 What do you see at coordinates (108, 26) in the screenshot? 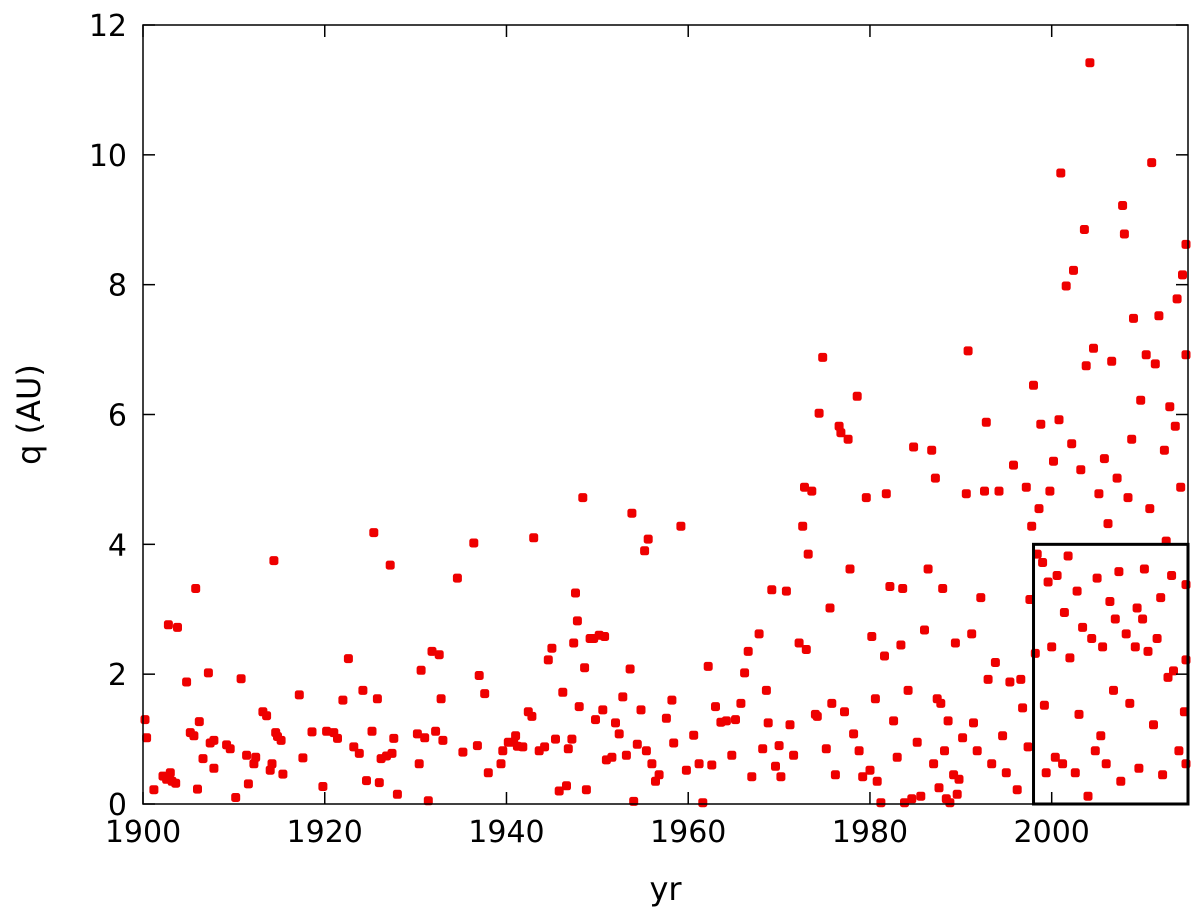
I see `y-tick-label: 12` at bounding box center [108, 26].